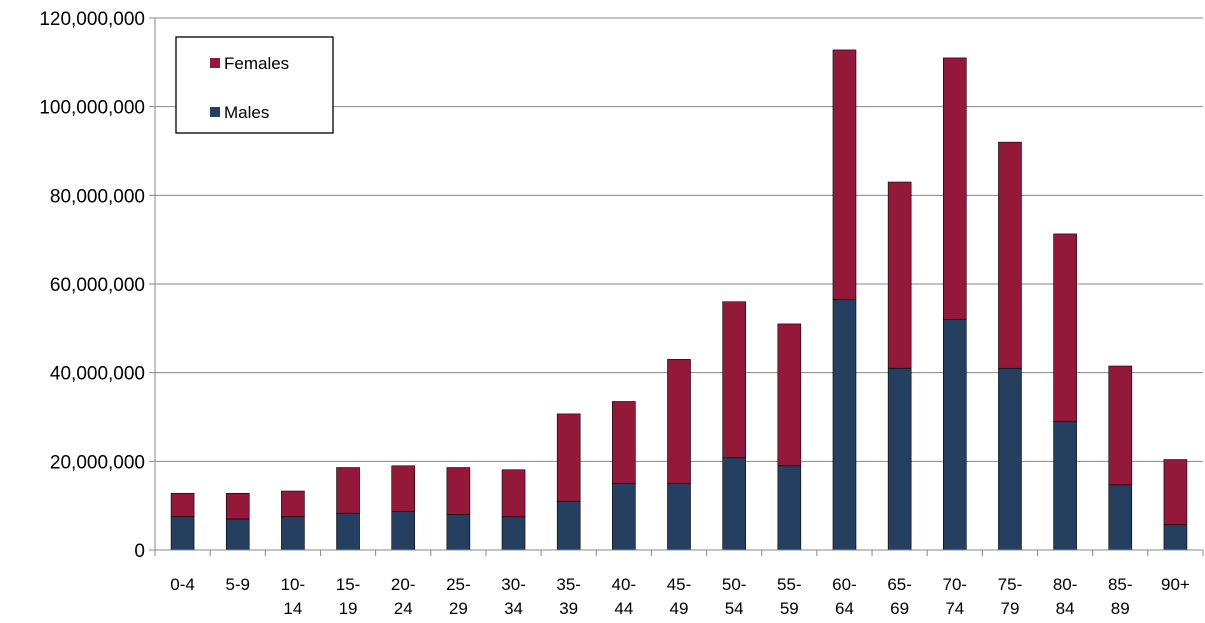  What do you see at coordinates (92, 19) in the screenshot?
I see `y-tick-label: 120,000,000` at bounding box center [92, 19].